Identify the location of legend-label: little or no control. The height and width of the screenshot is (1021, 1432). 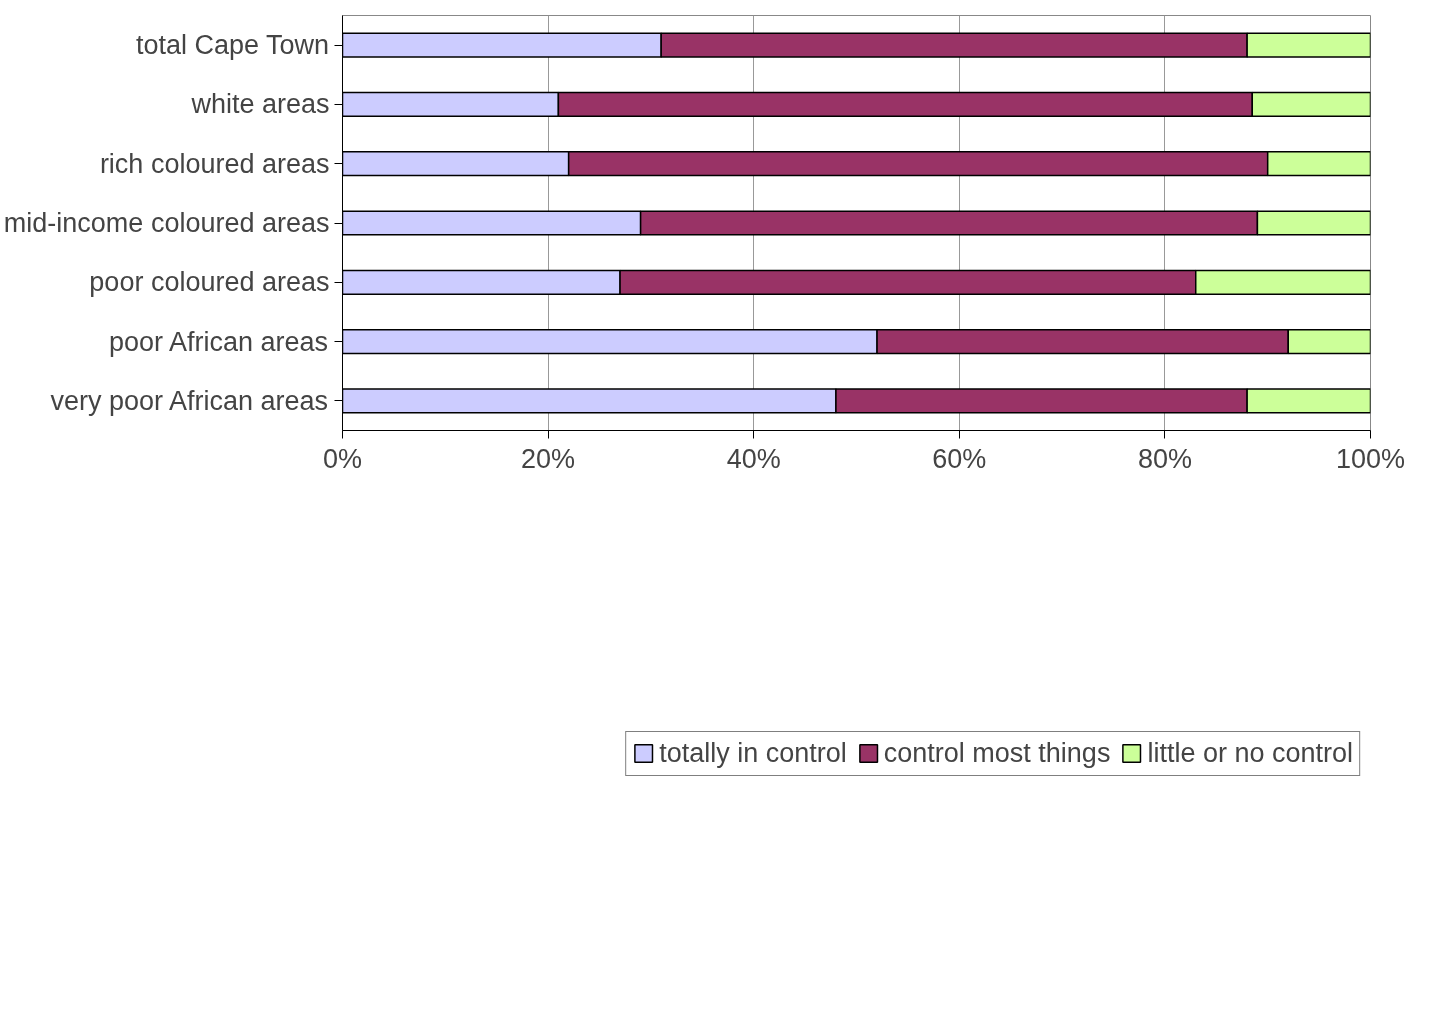
(1250, 753).